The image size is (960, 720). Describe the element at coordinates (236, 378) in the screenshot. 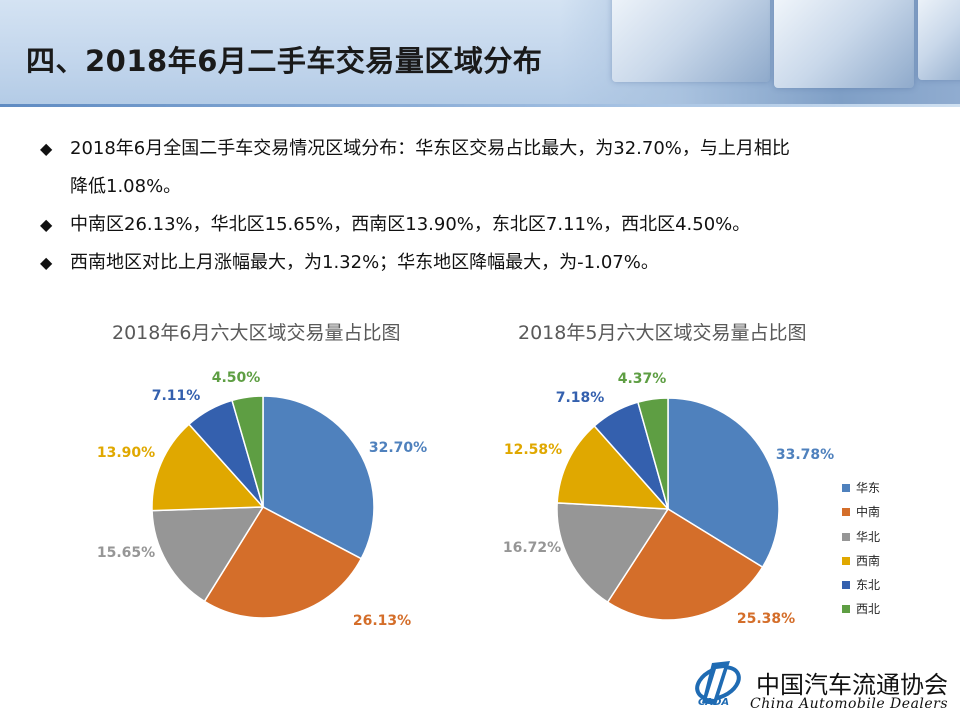

I see `pie-data-label-june-5: 4.50%` at that location.